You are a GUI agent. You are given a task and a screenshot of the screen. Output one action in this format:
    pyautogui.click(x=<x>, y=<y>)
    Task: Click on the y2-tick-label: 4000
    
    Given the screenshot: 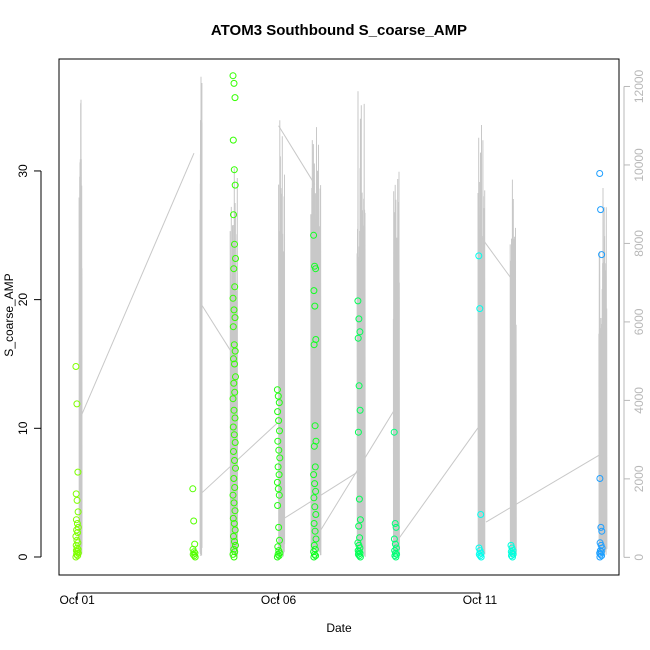 What is the action you would take?
    pyautogui.click(x=639, y=400)
    